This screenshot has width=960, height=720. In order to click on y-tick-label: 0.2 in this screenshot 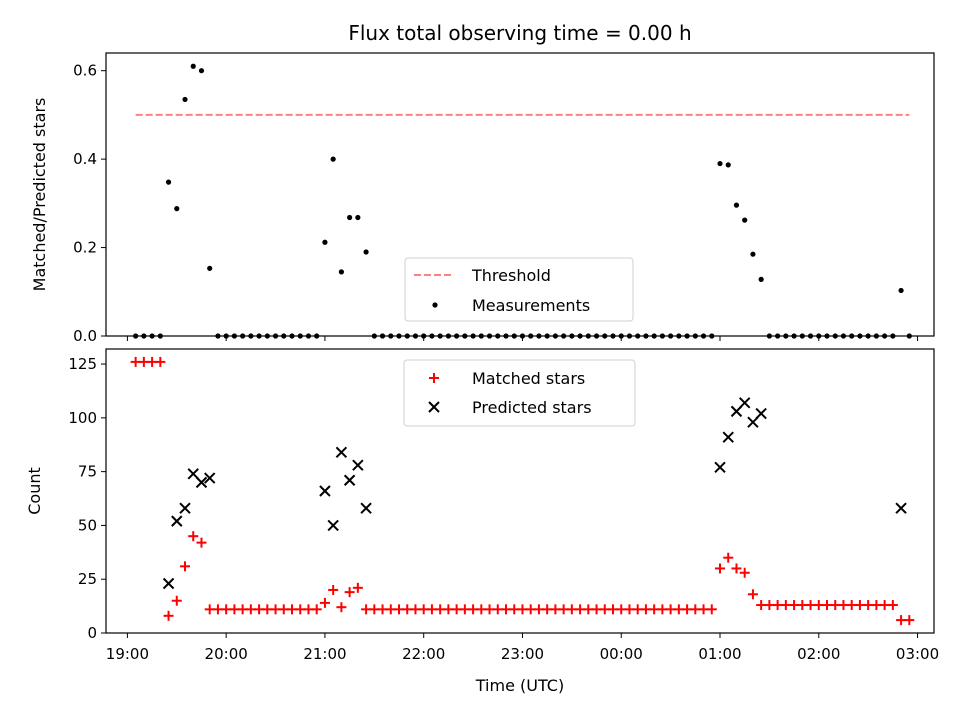, I will do `click(85, 248)`.